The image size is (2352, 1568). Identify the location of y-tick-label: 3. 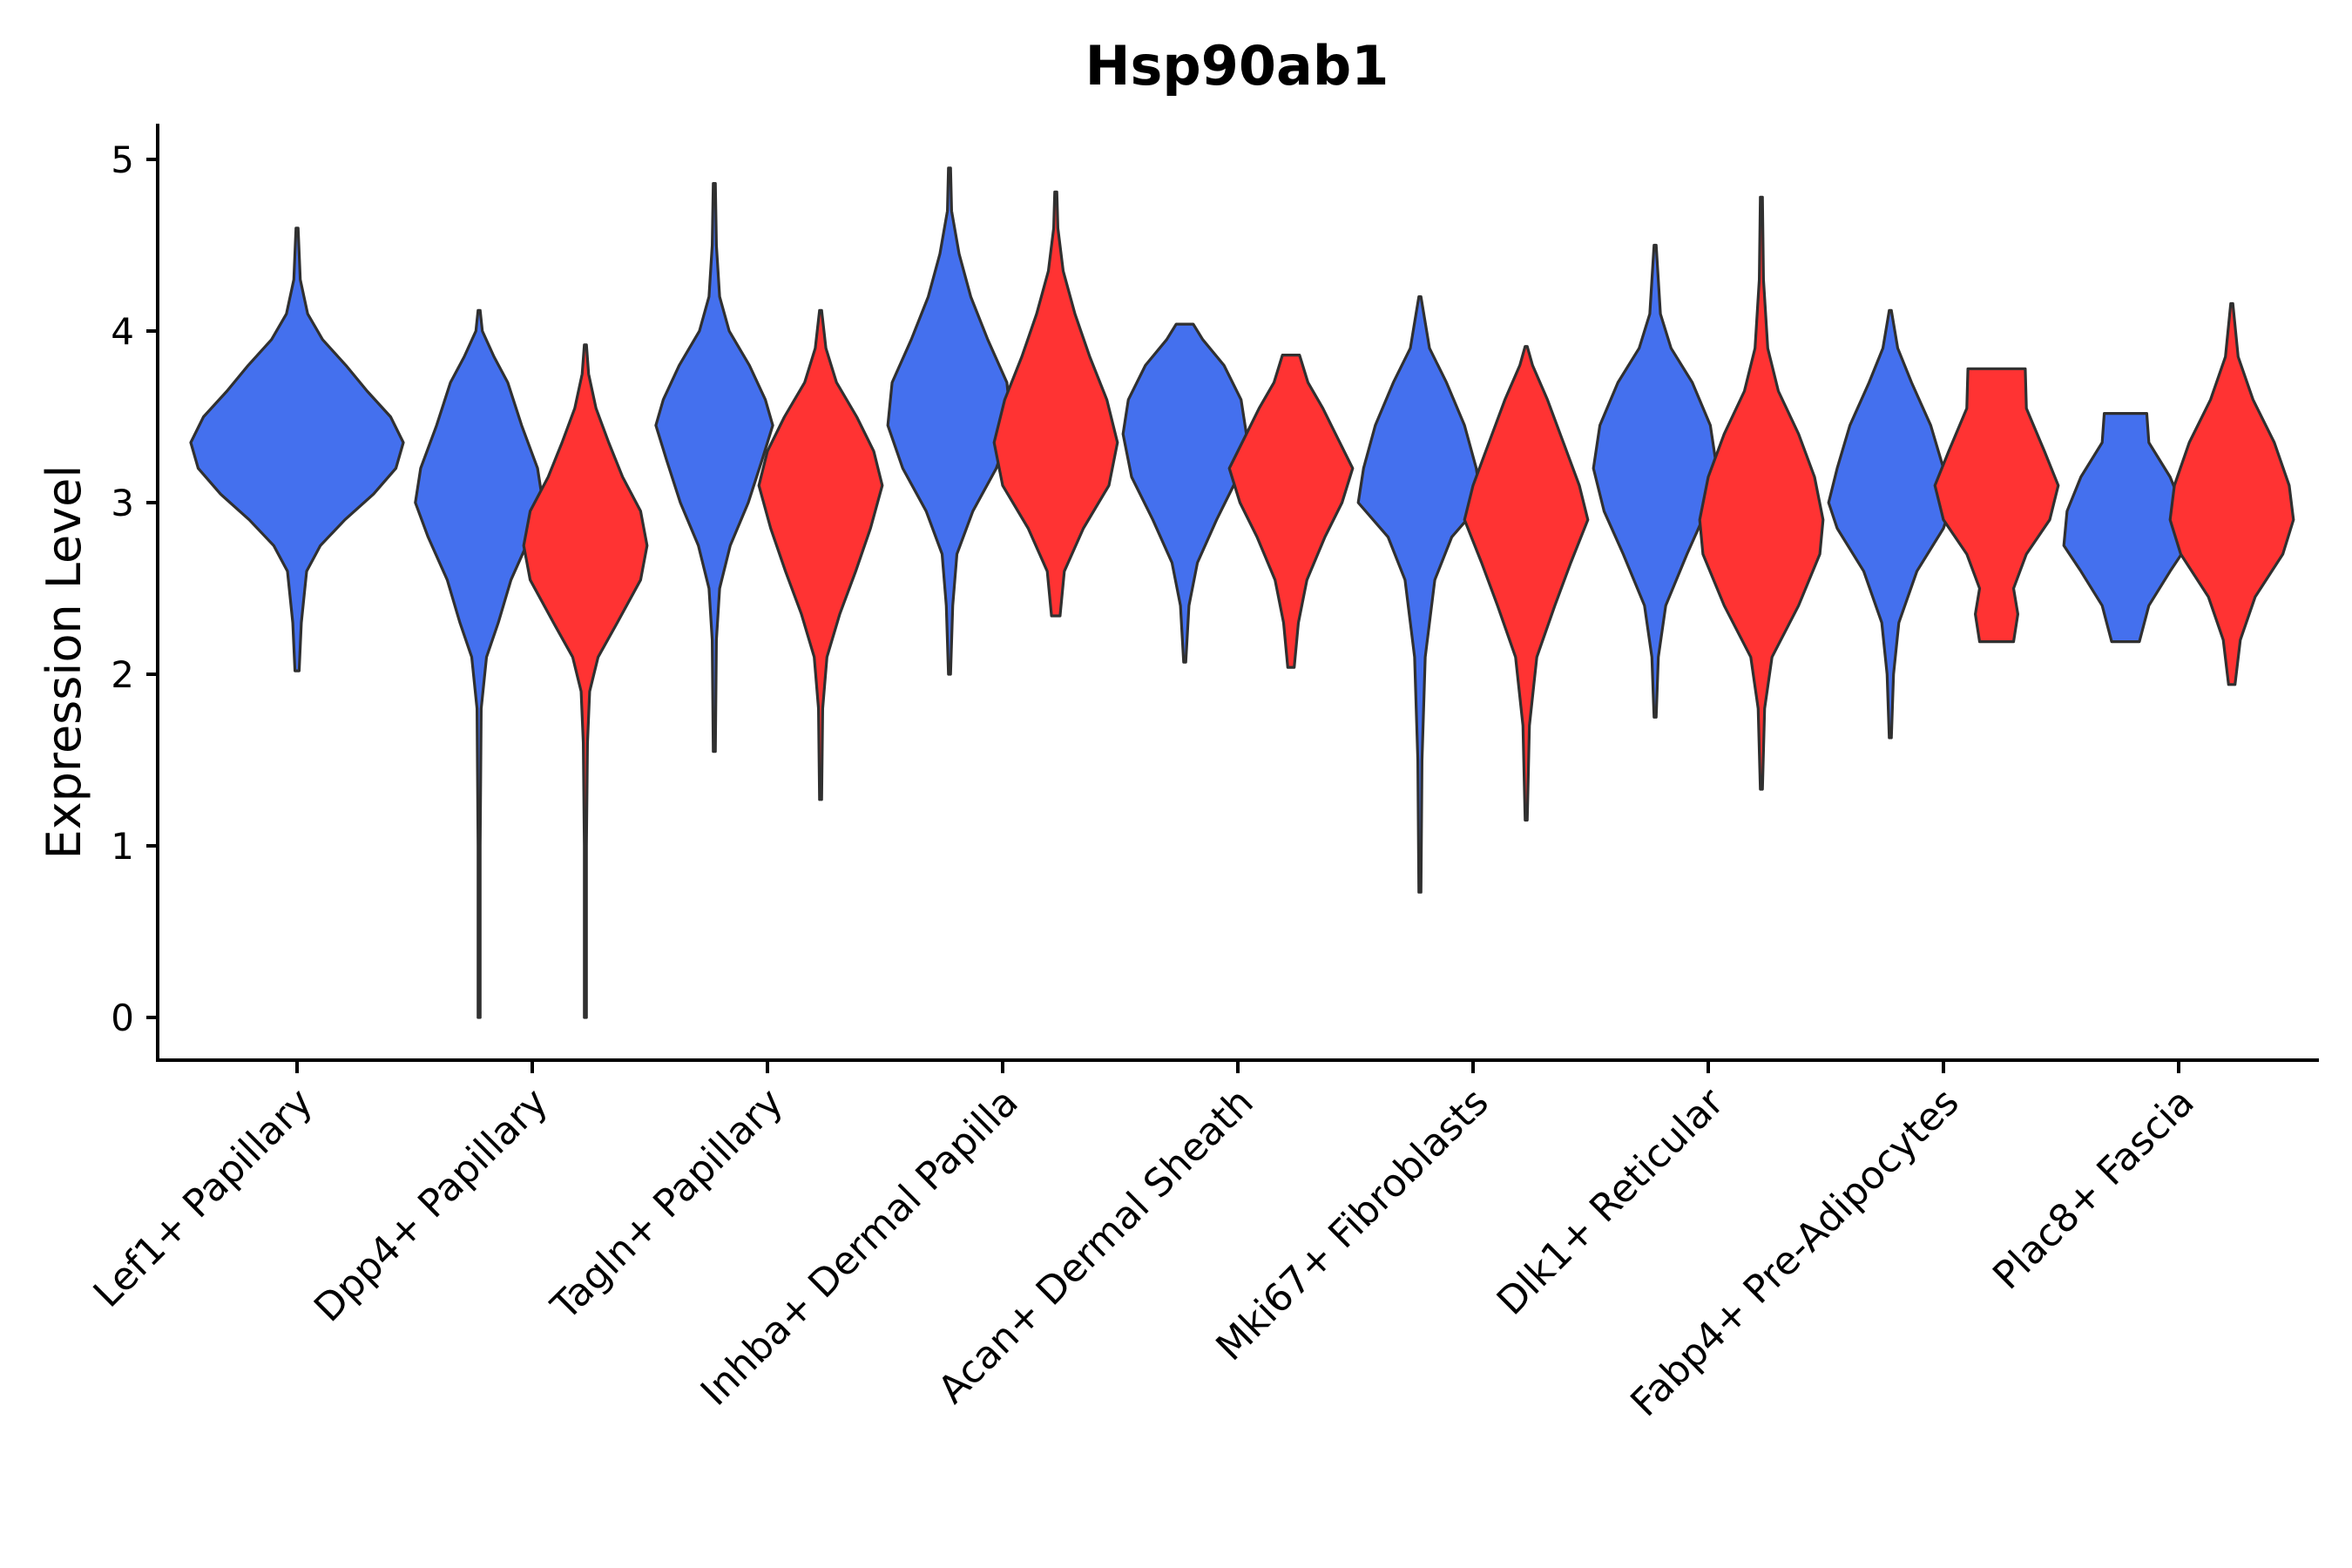
(122, 503).